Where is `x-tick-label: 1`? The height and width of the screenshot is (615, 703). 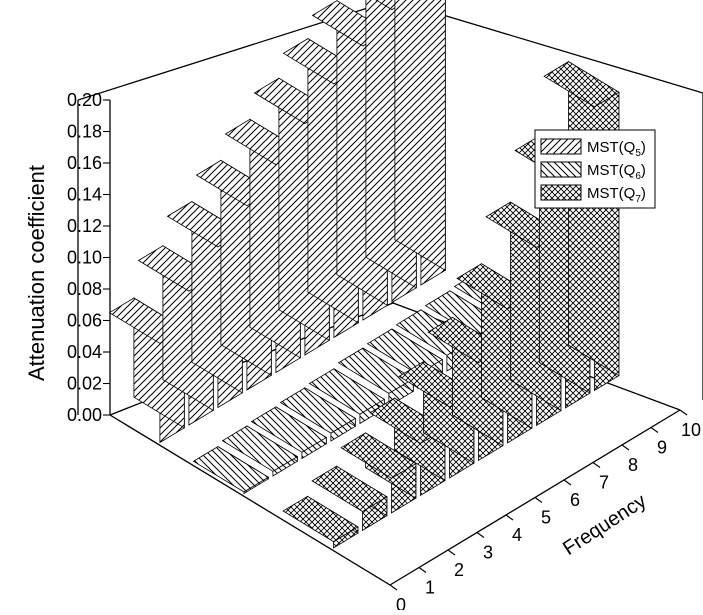
x-tick-label: 1 is located at coordinates (430, 588).